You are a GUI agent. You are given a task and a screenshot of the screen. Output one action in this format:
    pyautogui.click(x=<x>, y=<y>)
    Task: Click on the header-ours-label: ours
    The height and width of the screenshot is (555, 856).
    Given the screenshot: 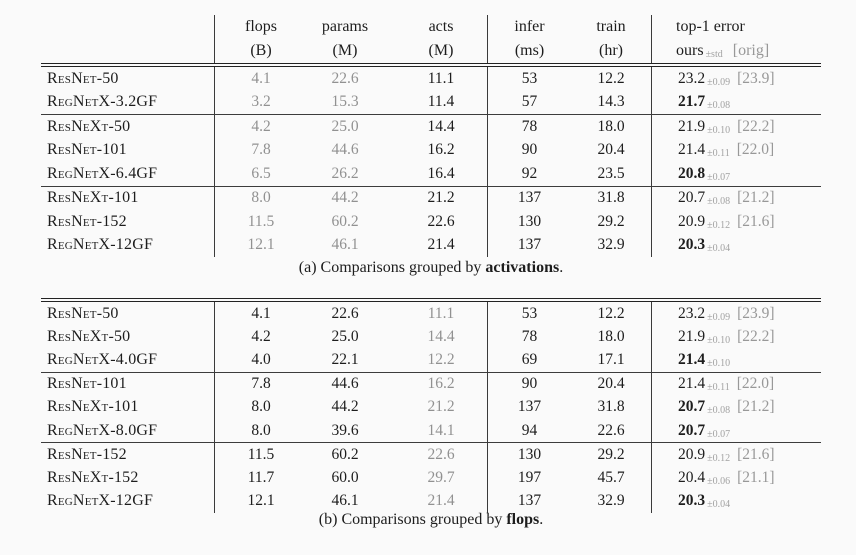 What is the action you would take?
    pyautogui.click(x=690, y=50)
    